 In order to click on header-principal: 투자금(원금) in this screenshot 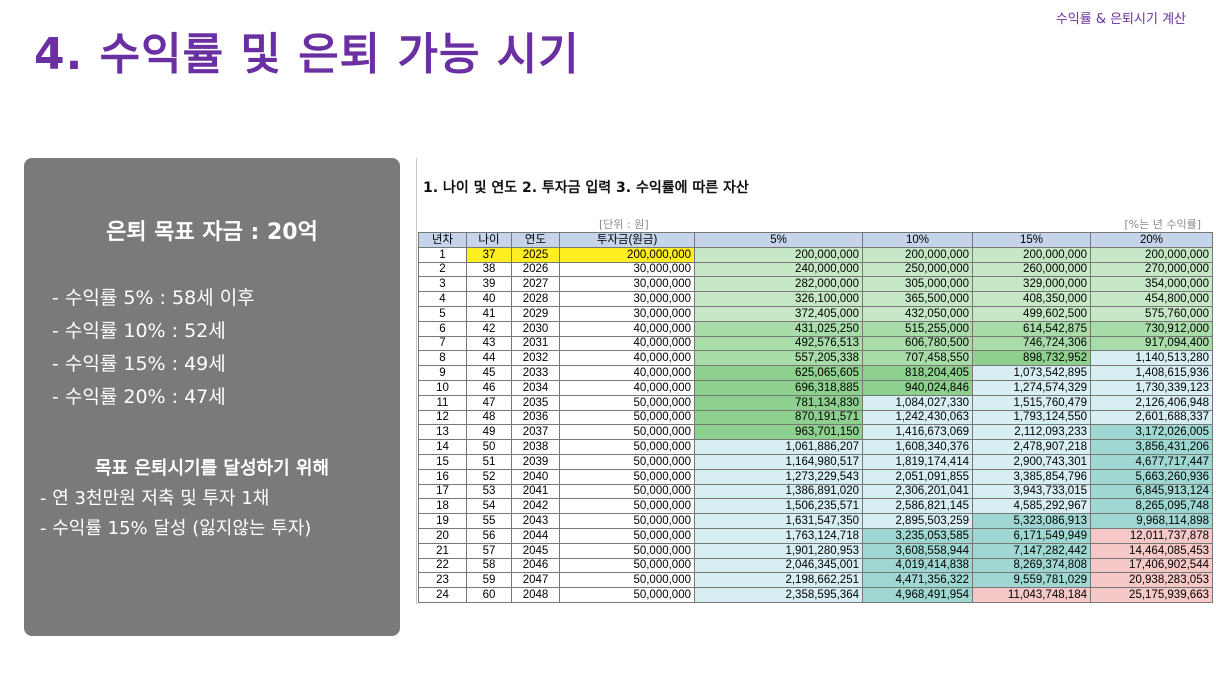, I will do `click(627, 240)`.